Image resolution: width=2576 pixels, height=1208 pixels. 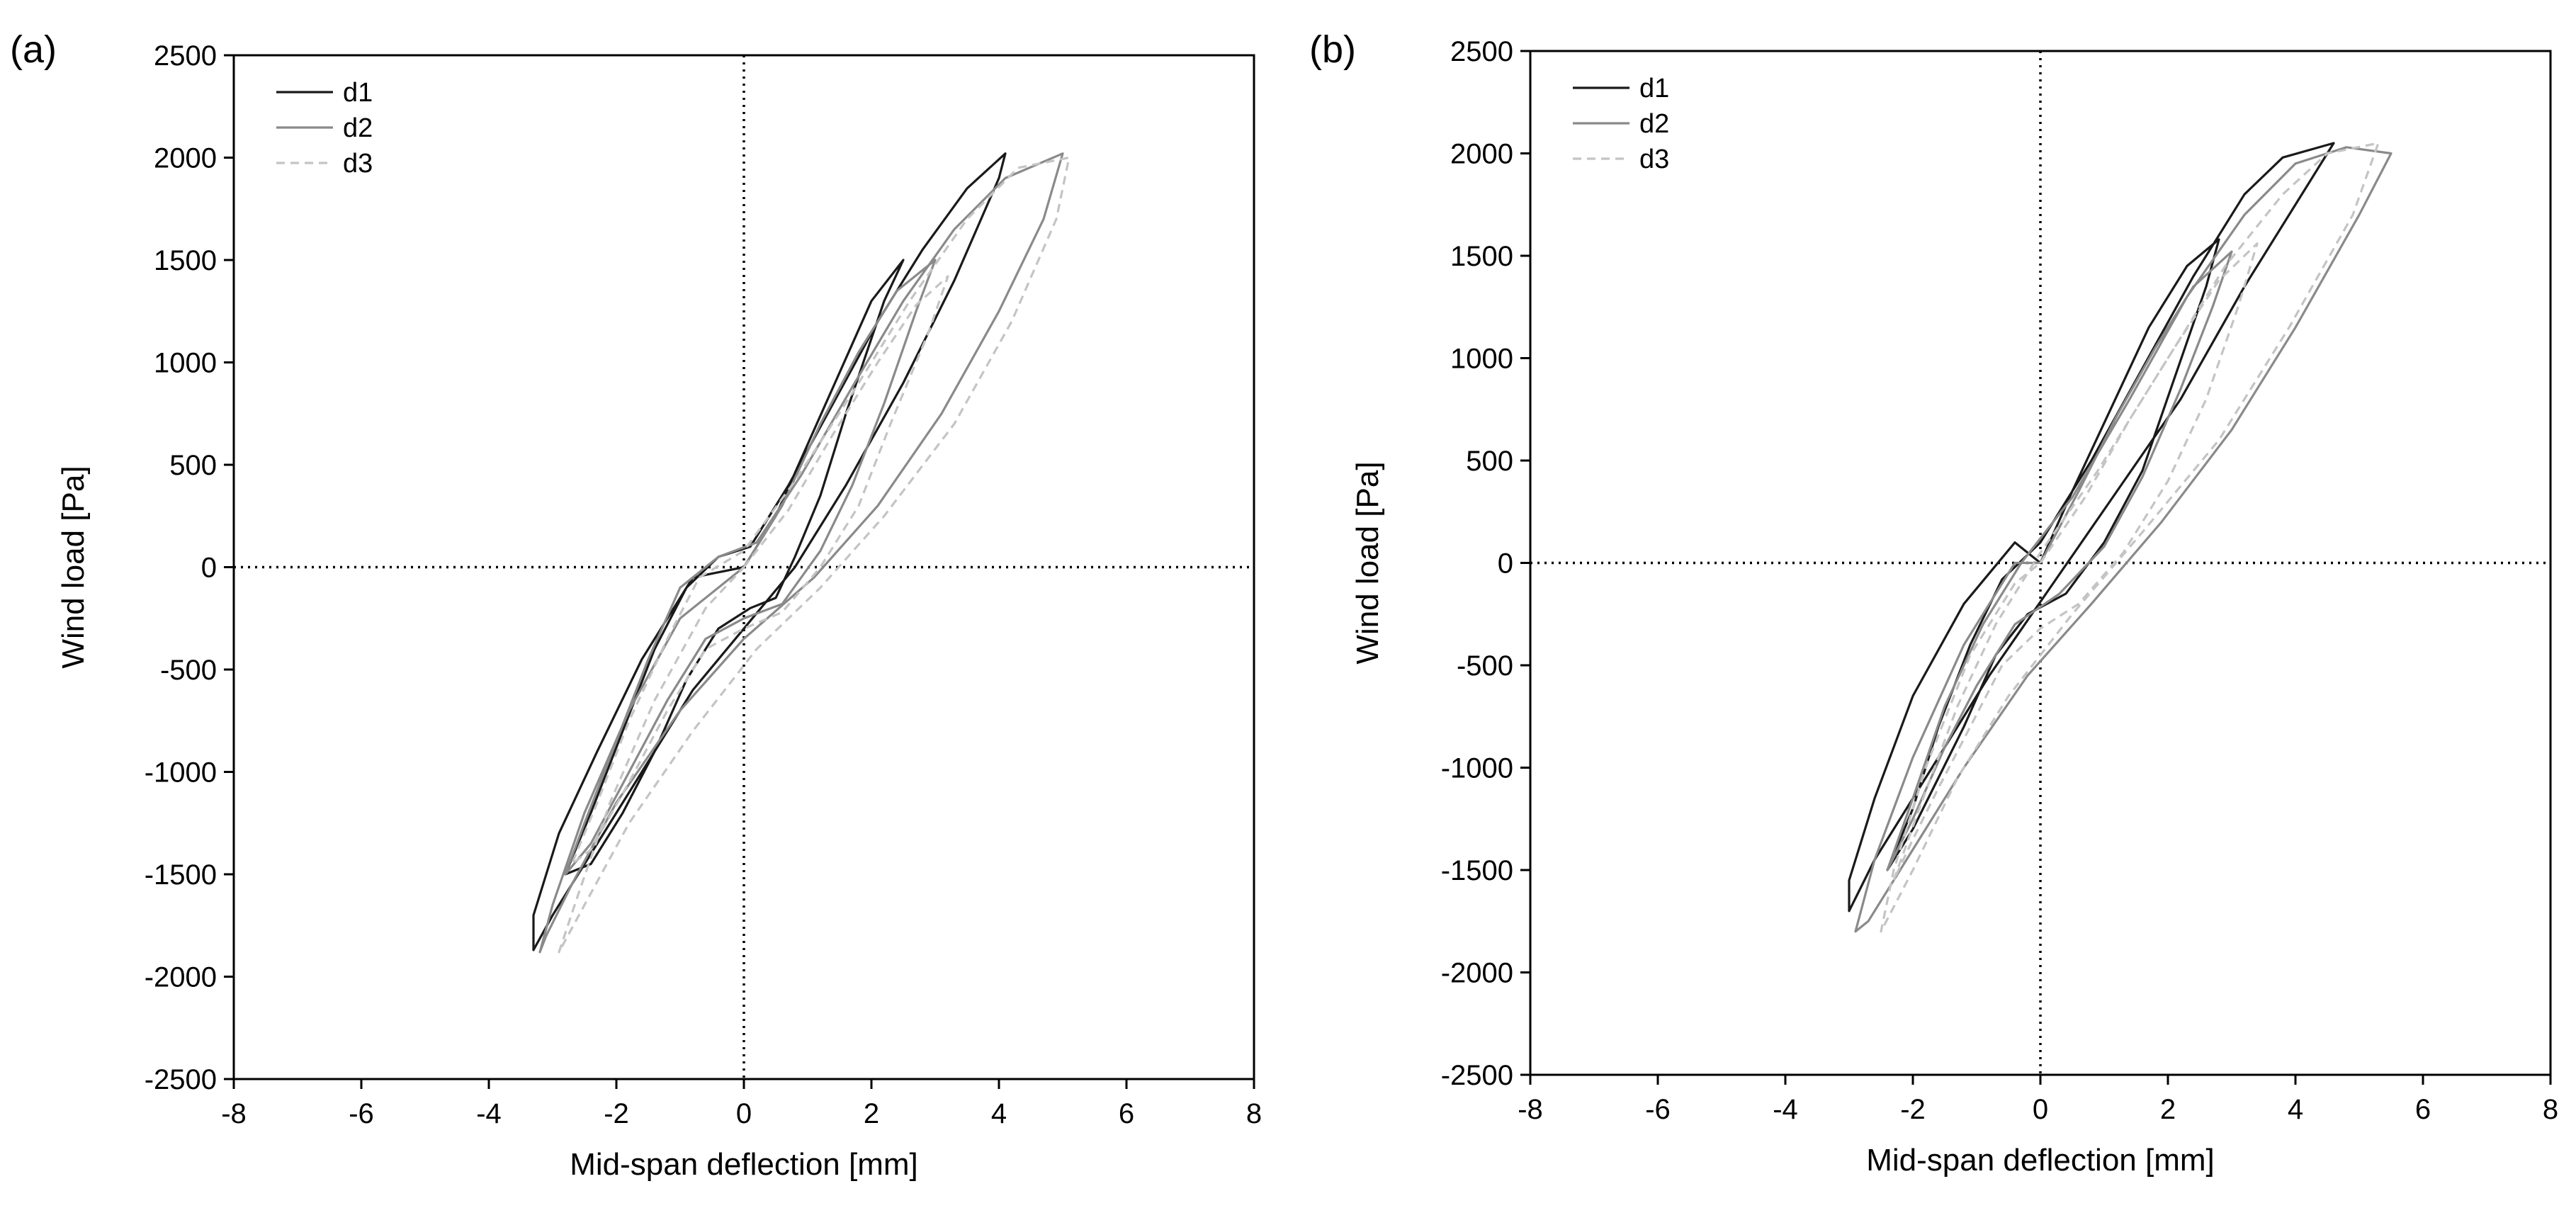 What do you see at coordinates (33, 49) in the screenshot?
I see `panel-label: (a)` at bounding box center [33, 49].